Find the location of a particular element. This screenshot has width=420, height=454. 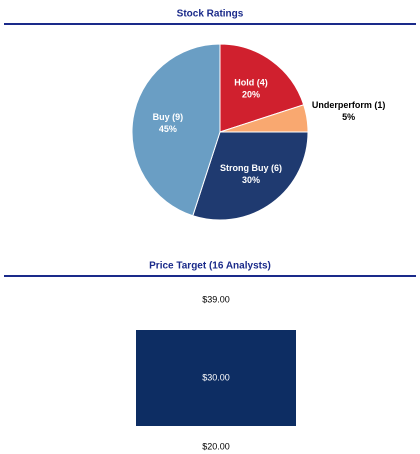

slice-label: Buy (9) is located at coordinates (168, 117).